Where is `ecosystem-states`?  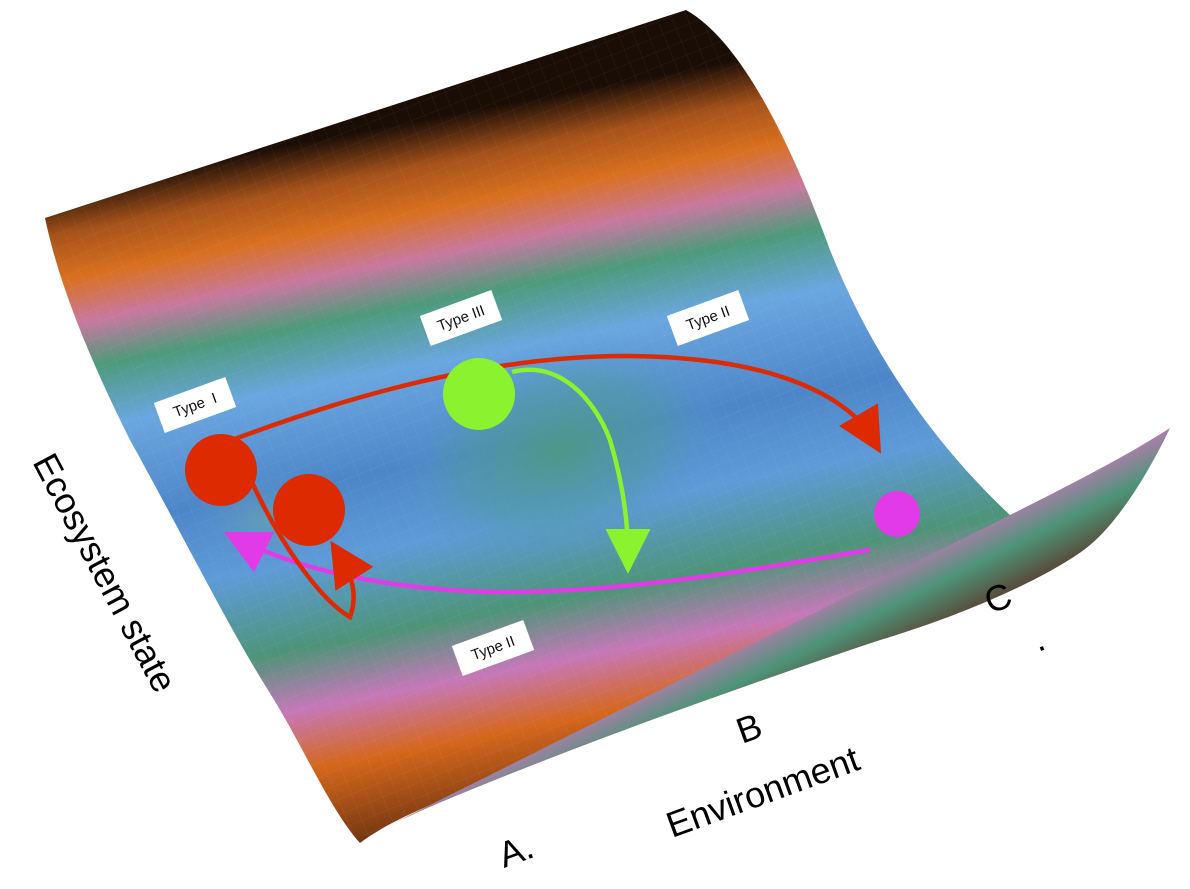 ecosystem-states is located at coordinates (552, 452).